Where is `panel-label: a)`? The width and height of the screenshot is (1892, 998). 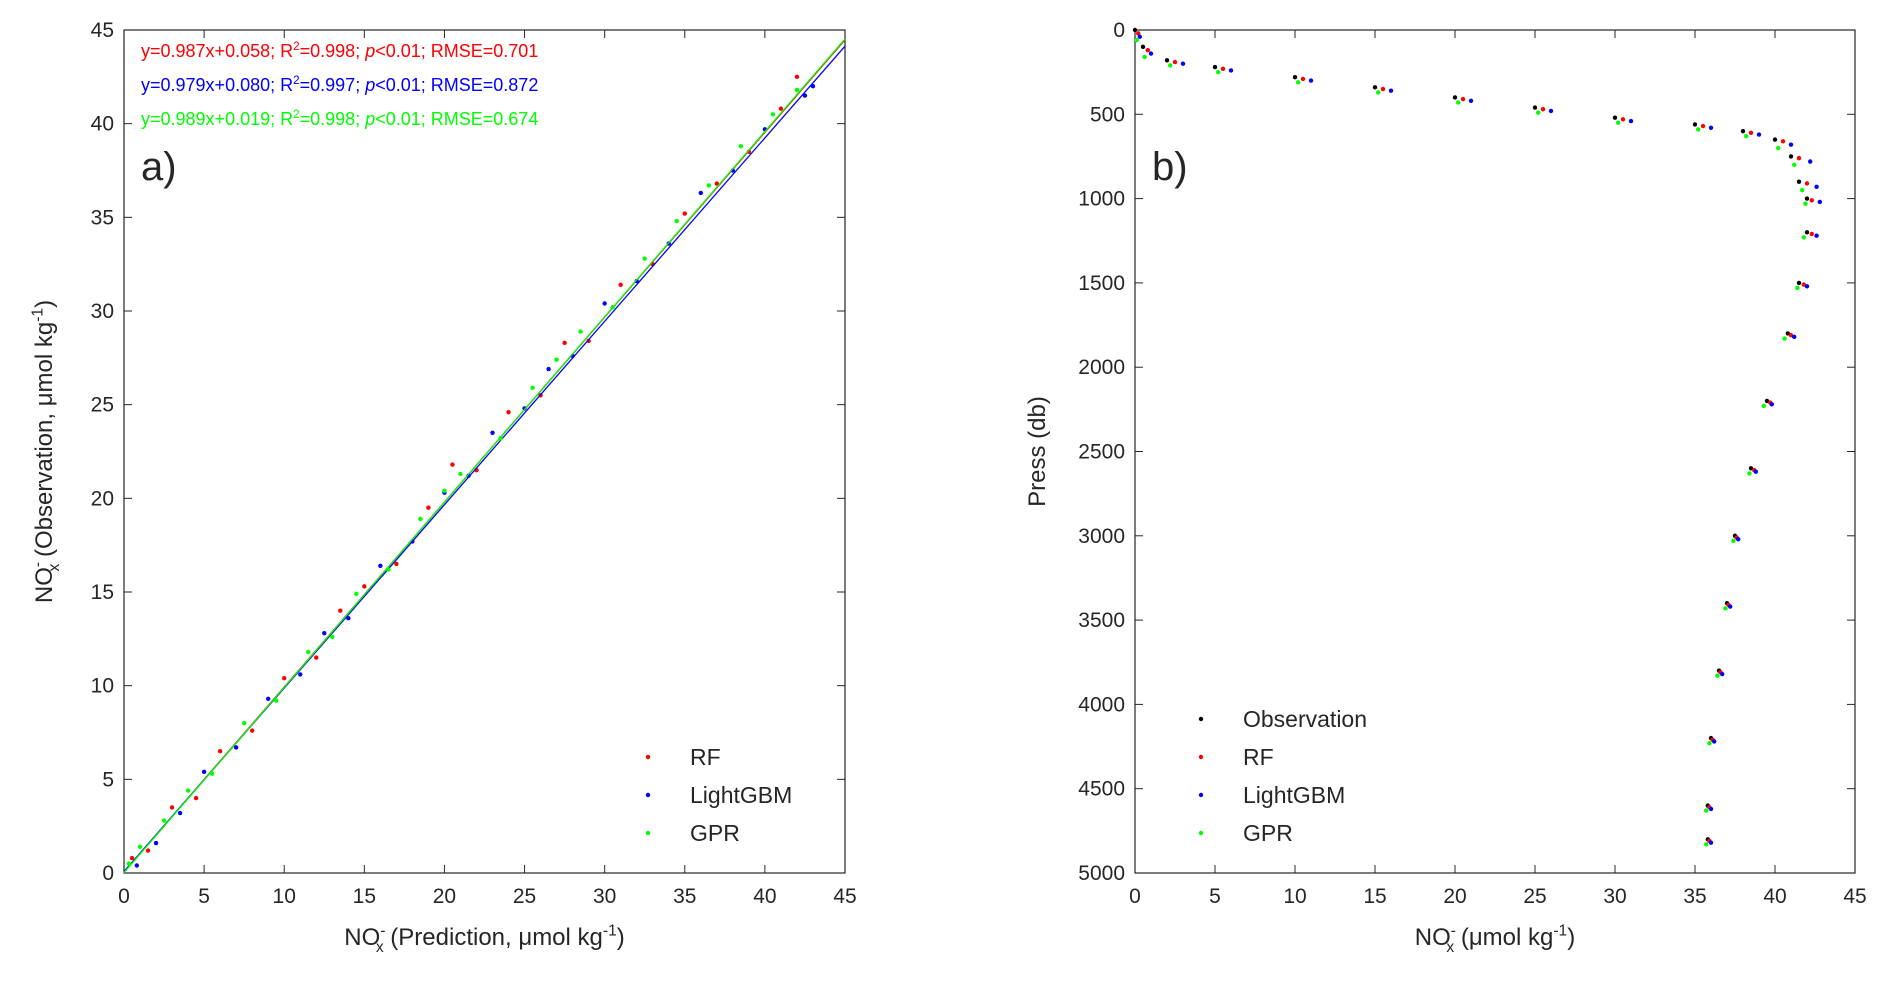
panel-label: a) is located at coordinates (159, 167).